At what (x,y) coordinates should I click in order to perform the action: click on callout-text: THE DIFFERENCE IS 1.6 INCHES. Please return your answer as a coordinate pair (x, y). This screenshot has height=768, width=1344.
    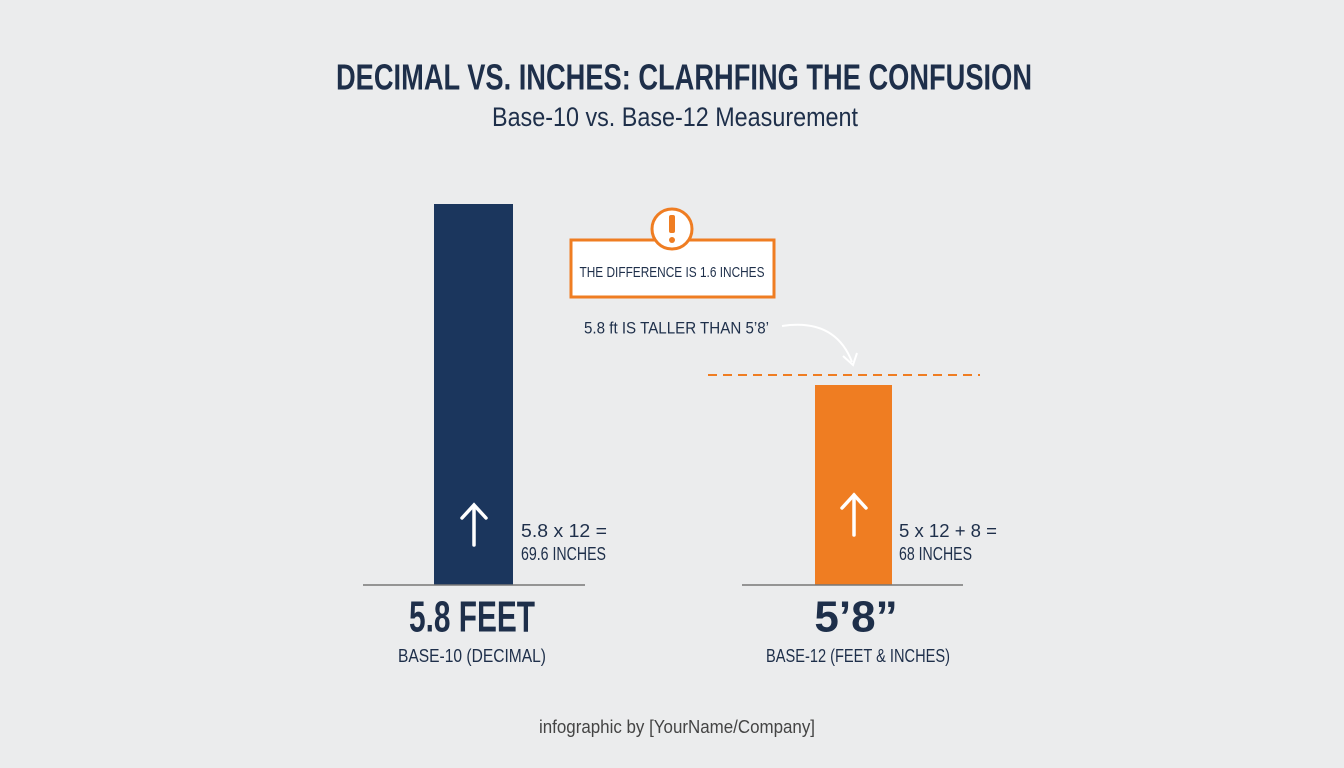
    Looking at the image, I should click on (672, 272).